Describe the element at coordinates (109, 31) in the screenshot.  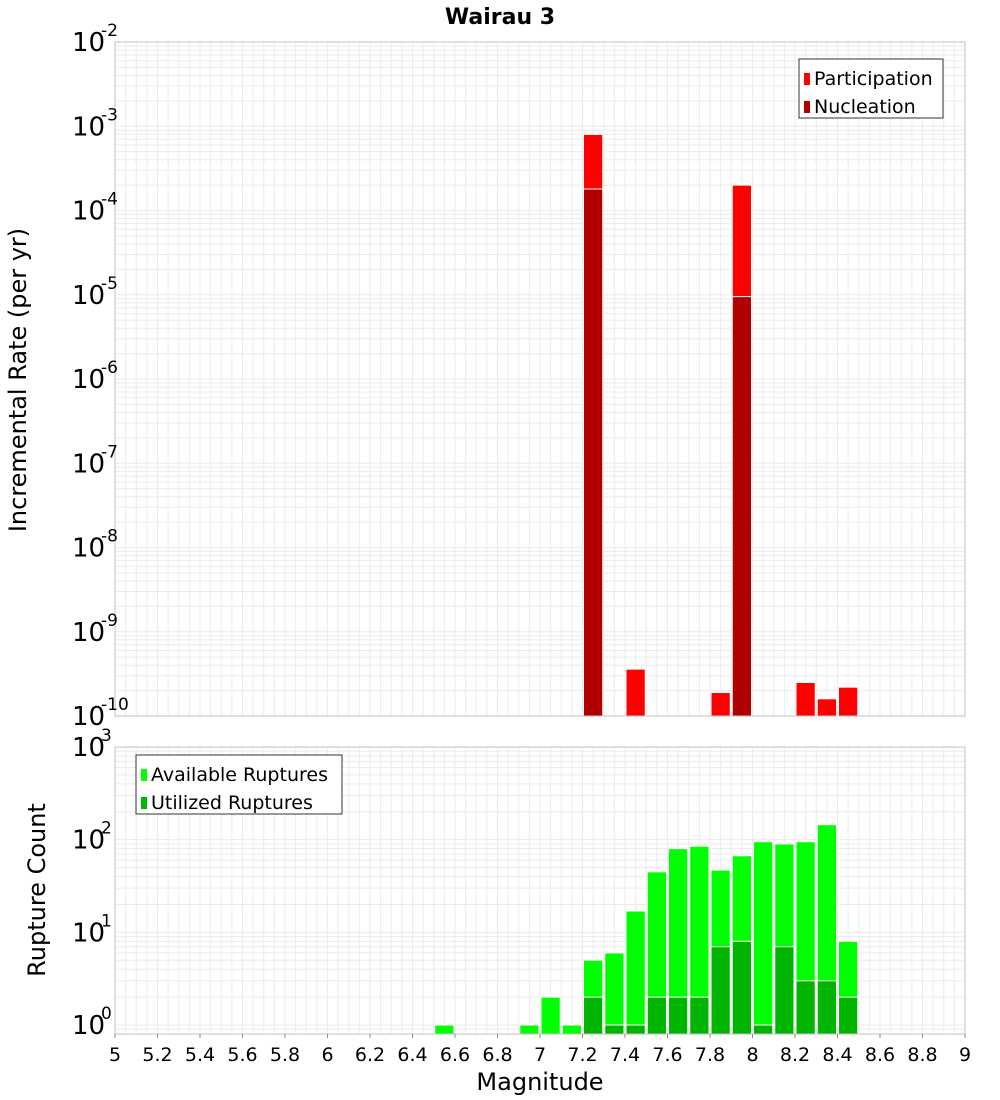
I see `y-tick-exponent: -2` at that location.